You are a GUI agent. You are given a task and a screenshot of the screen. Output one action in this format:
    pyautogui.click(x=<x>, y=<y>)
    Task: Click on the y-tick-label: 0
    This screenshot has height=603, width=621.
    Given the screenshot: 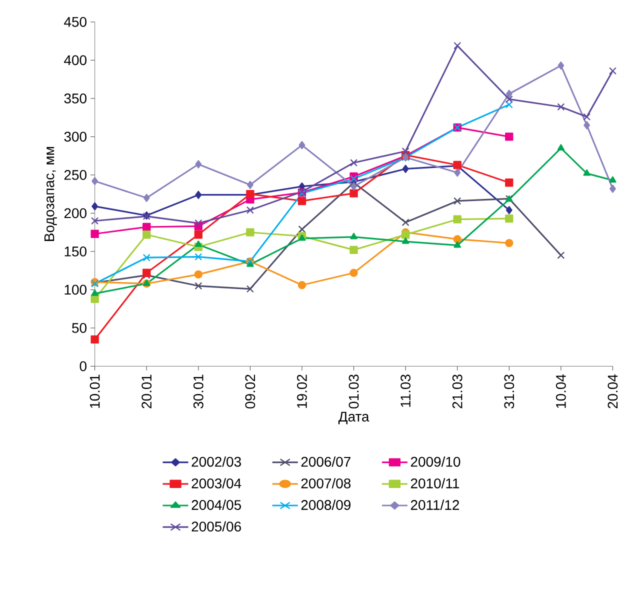 What is the action you would take?
    pyautogui.click(x=83, y=366)
    